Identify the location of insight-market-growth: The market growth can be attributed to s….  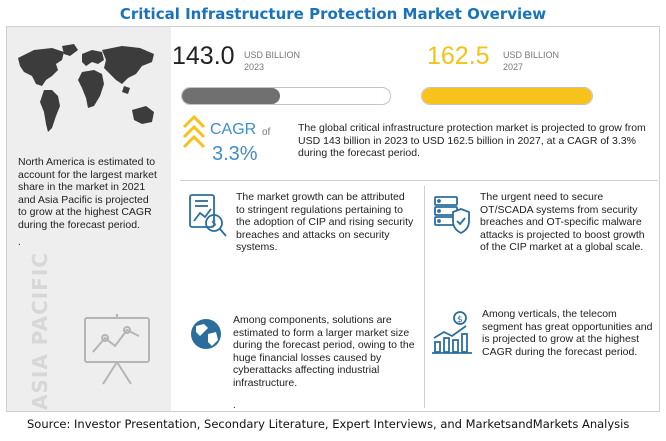
(325, 222).